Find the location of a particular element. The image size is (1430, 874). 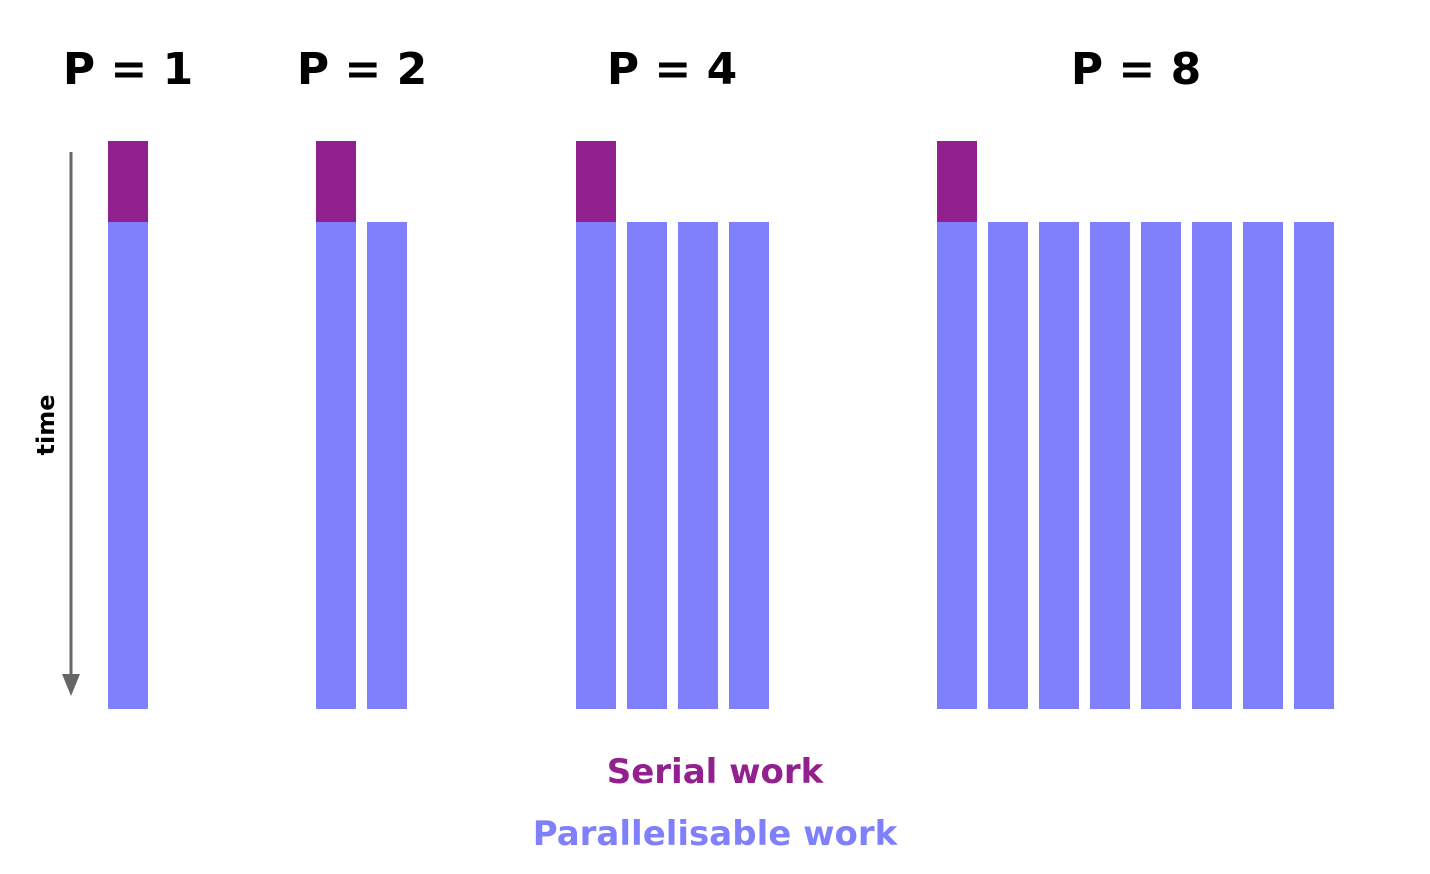

group-title-p4: P = 4 is located at coordinates (672, 69).